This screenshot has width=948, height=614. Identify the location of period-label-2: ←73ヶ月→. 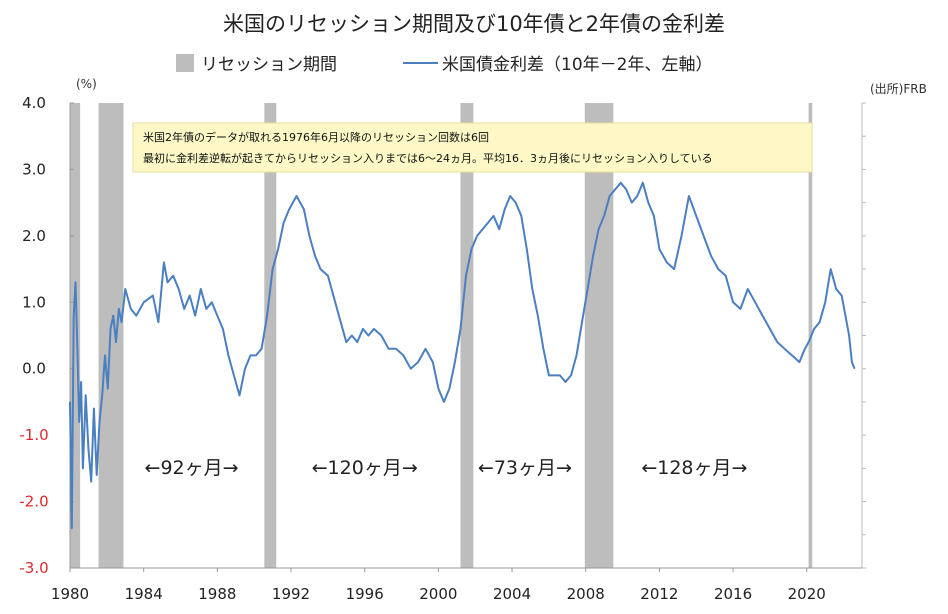
(525, 468).